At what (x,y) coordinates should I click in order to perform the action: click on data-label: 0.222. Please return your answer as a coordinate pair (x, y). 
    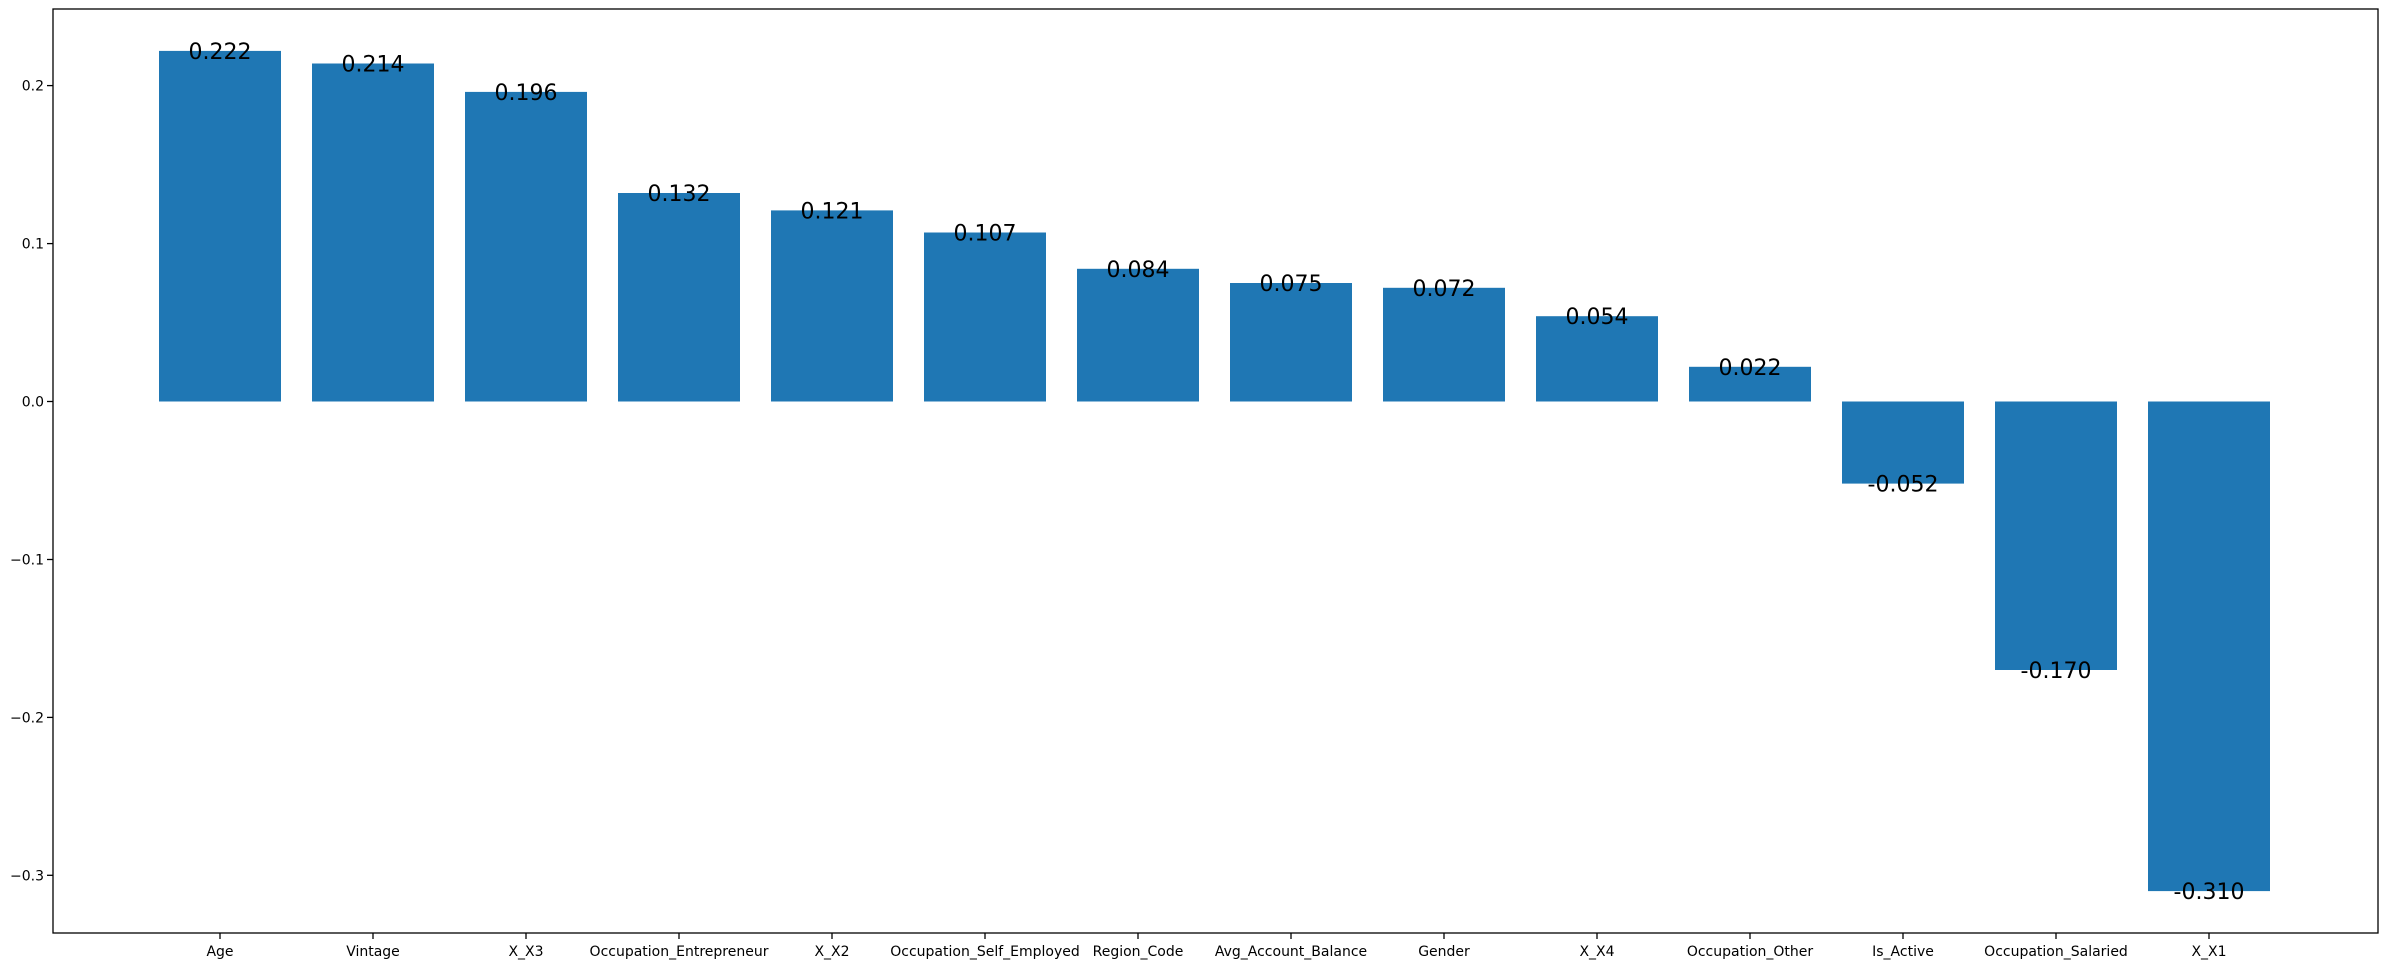
    Looking at the image, I should click on (220, 52).